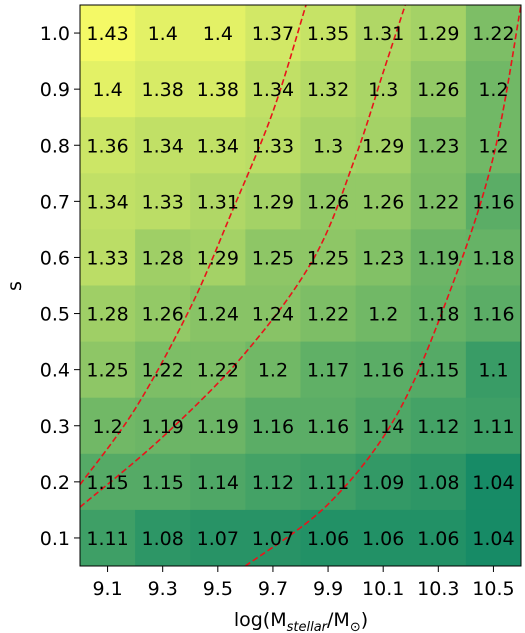 Image resolution: width=525 pixels, height=633 pixels. I want to click on cell-value-label: 1.26, so click(383, 202).